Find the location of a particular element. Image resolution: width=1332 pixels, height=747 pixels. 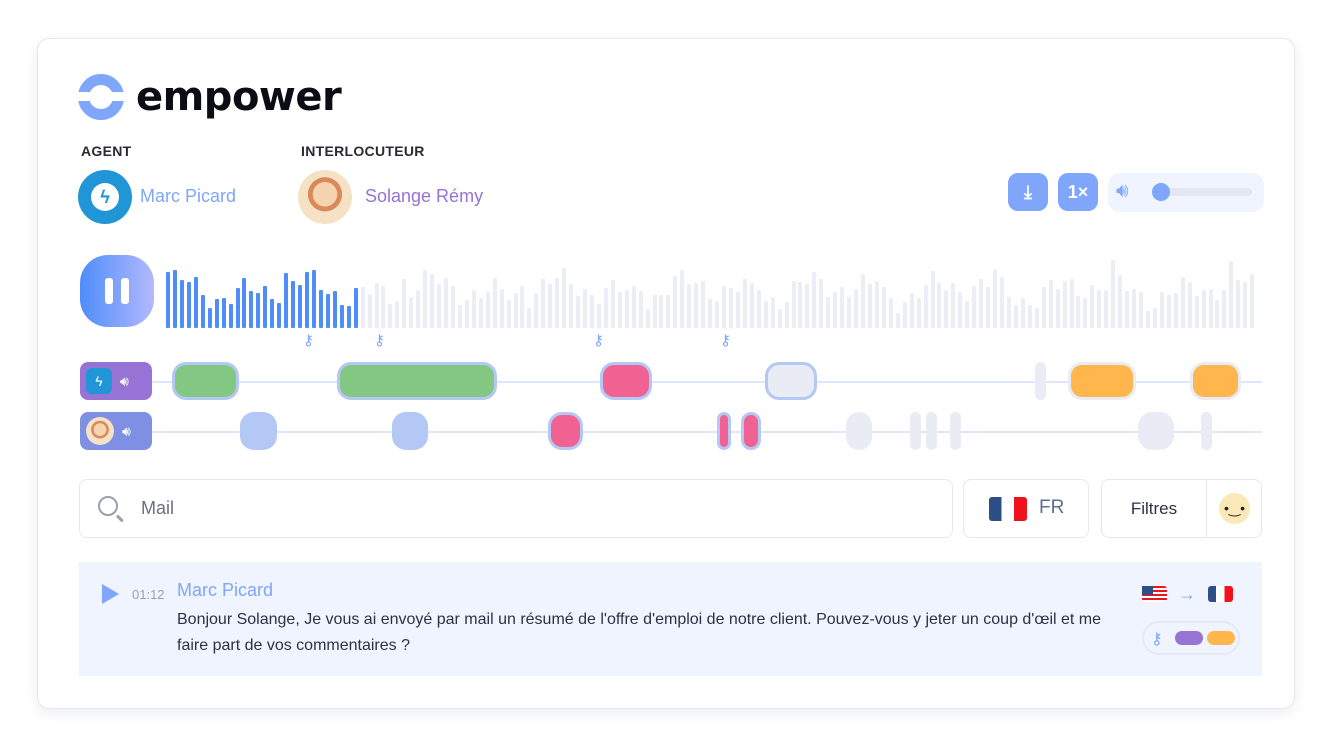

arrow-right-icon: → is located at coordinates (1187, 594).